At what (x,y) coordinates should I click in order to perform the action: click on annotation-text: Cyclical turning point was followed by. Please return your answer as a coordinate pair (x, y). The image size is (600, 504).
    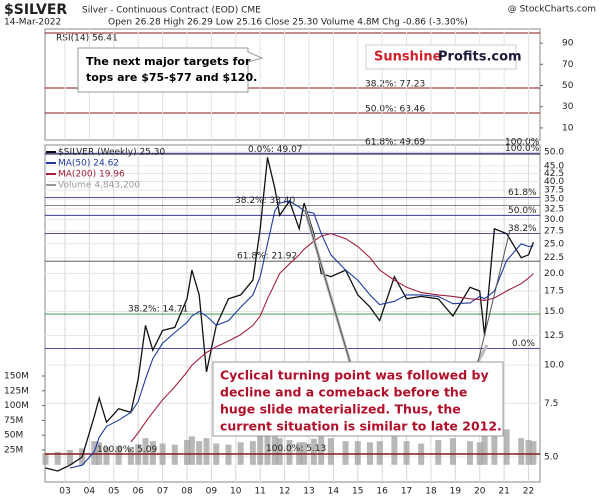
    Looking at the image, I should click on (354, 375).